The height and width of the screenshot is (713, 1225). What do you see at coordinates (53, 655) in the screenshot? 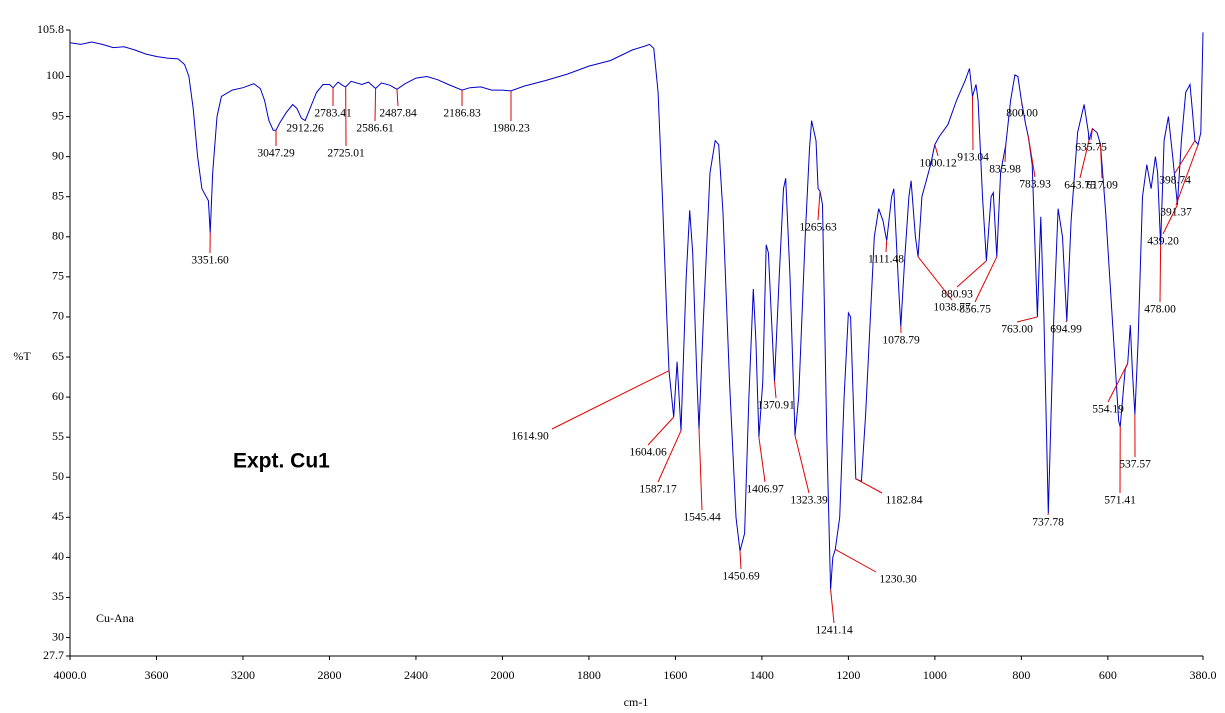
I see `y-tick-label: 27.7` at bounding box center [53, 655].